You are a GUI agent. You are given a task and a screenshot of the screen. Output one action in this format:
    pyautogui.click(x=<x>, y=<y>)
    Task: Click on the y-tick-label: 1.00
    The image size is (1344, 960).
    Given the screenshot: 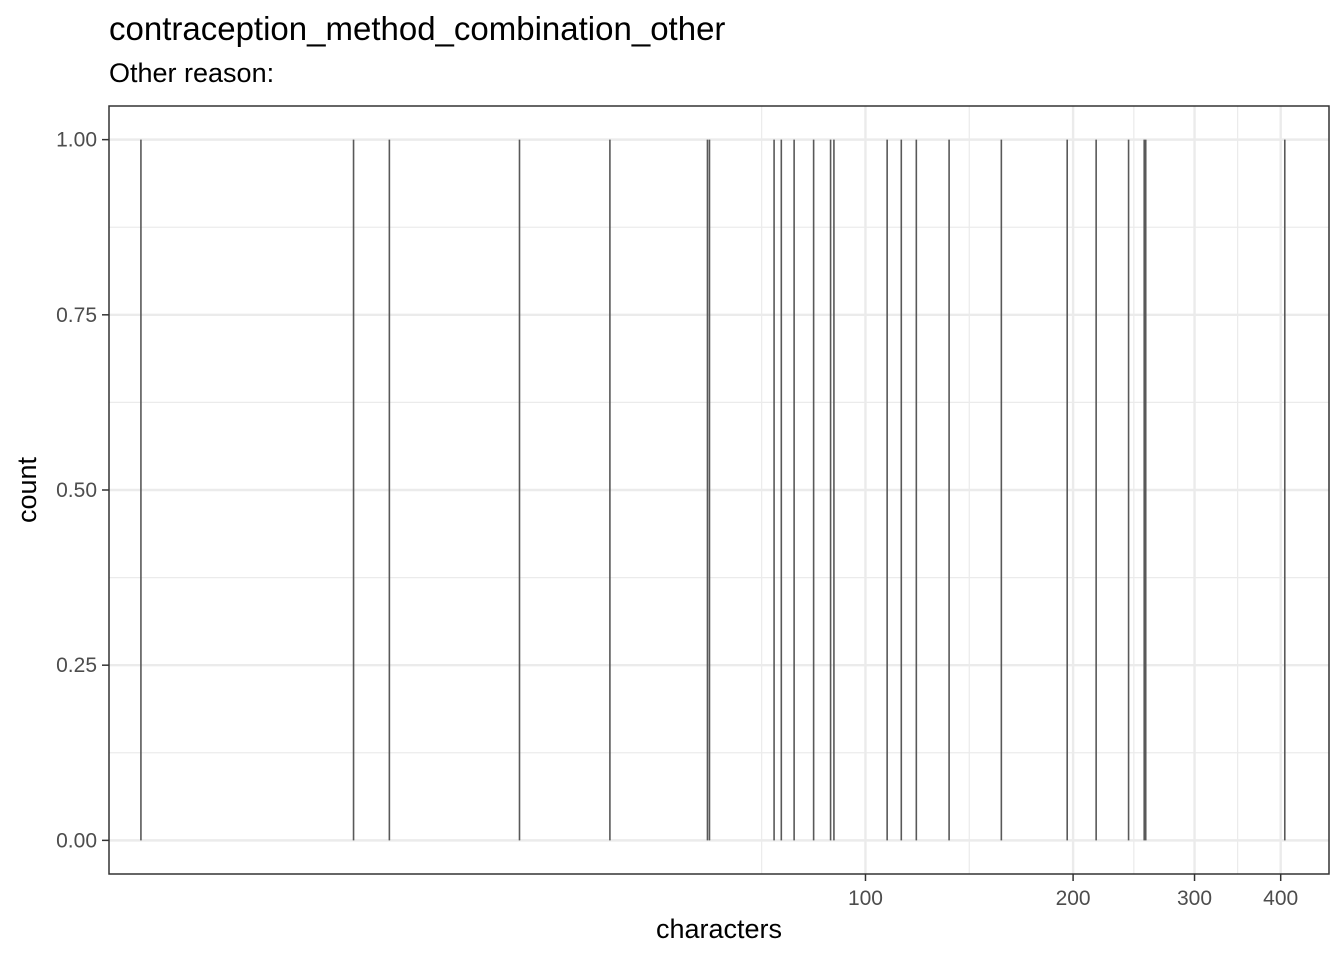 What is the action you would take?
    pyautogui.click(x=76, y=140)
    